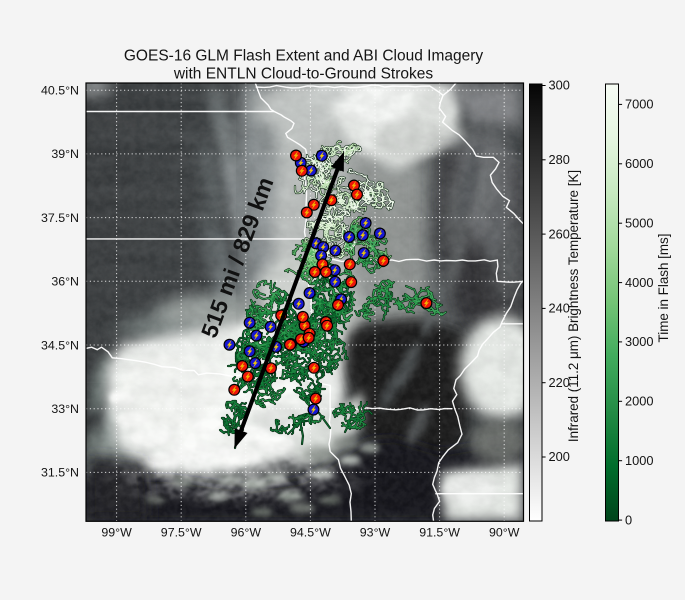 The width and height of the screenshot is (685, 600). Describe the element at coordinates (116, 533) in the screenshot. I see `svg-text: 99°W` at that location.